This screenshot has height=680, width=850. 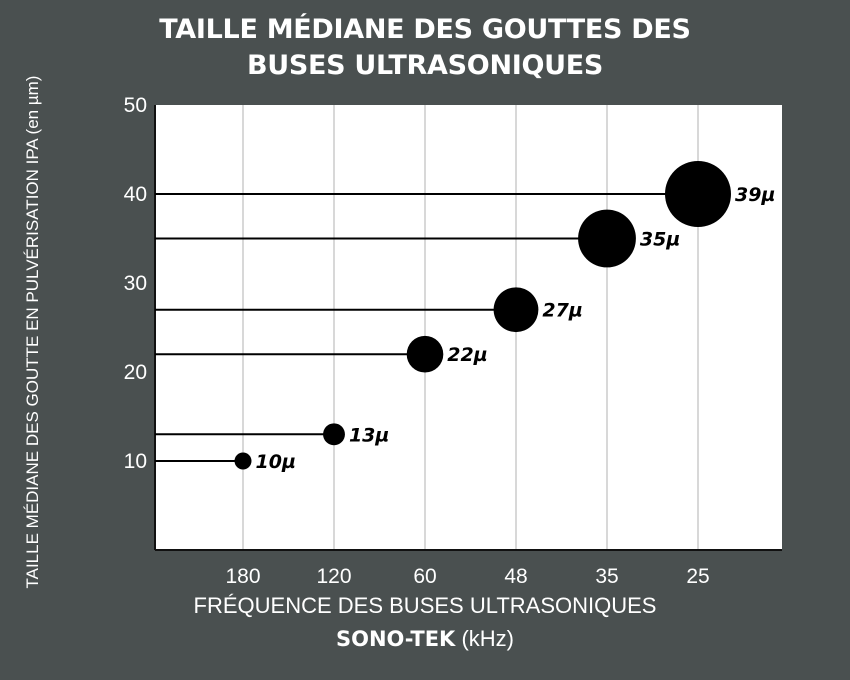 I want to click on y-tick-label-40: 40, so click(x=135, y=194).